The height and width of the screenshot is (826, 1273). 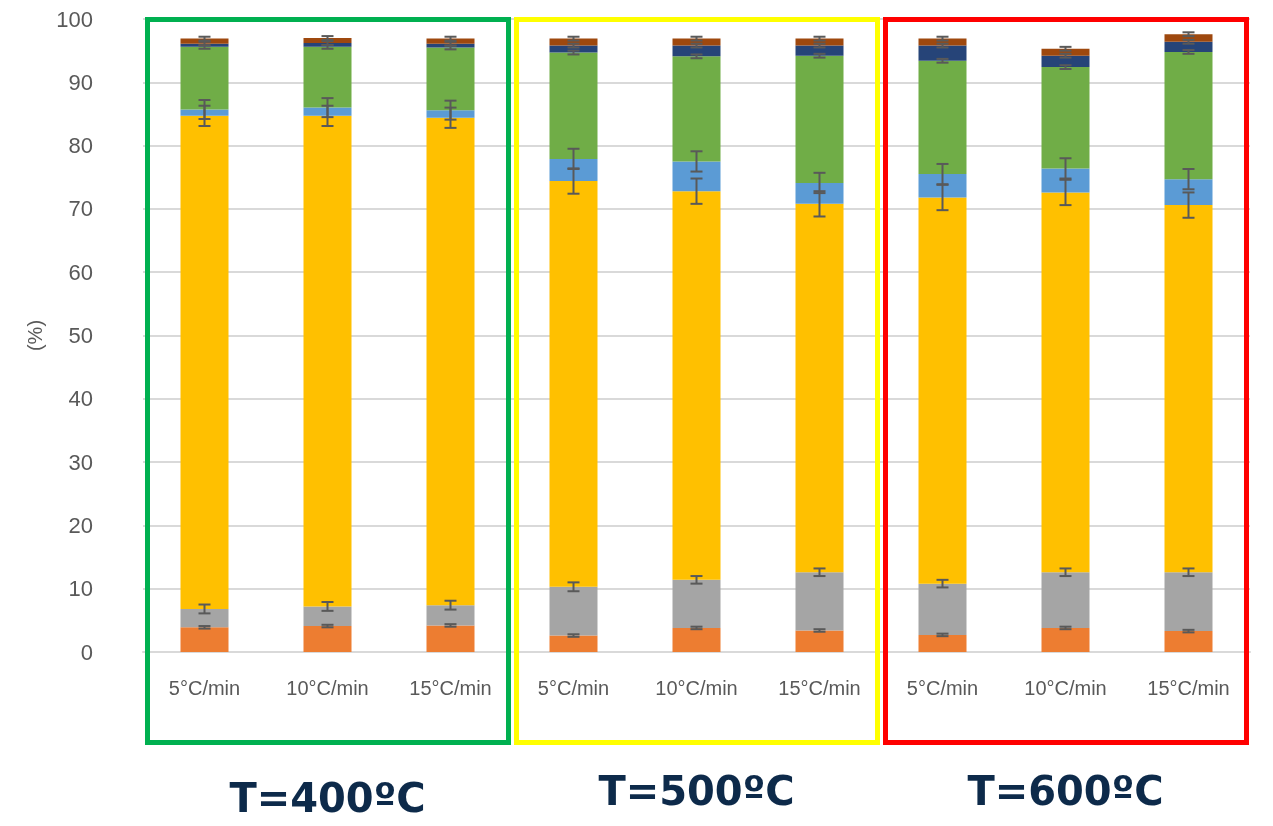 I want to click on y-tick-label: 100, so click(x=74, y=19).